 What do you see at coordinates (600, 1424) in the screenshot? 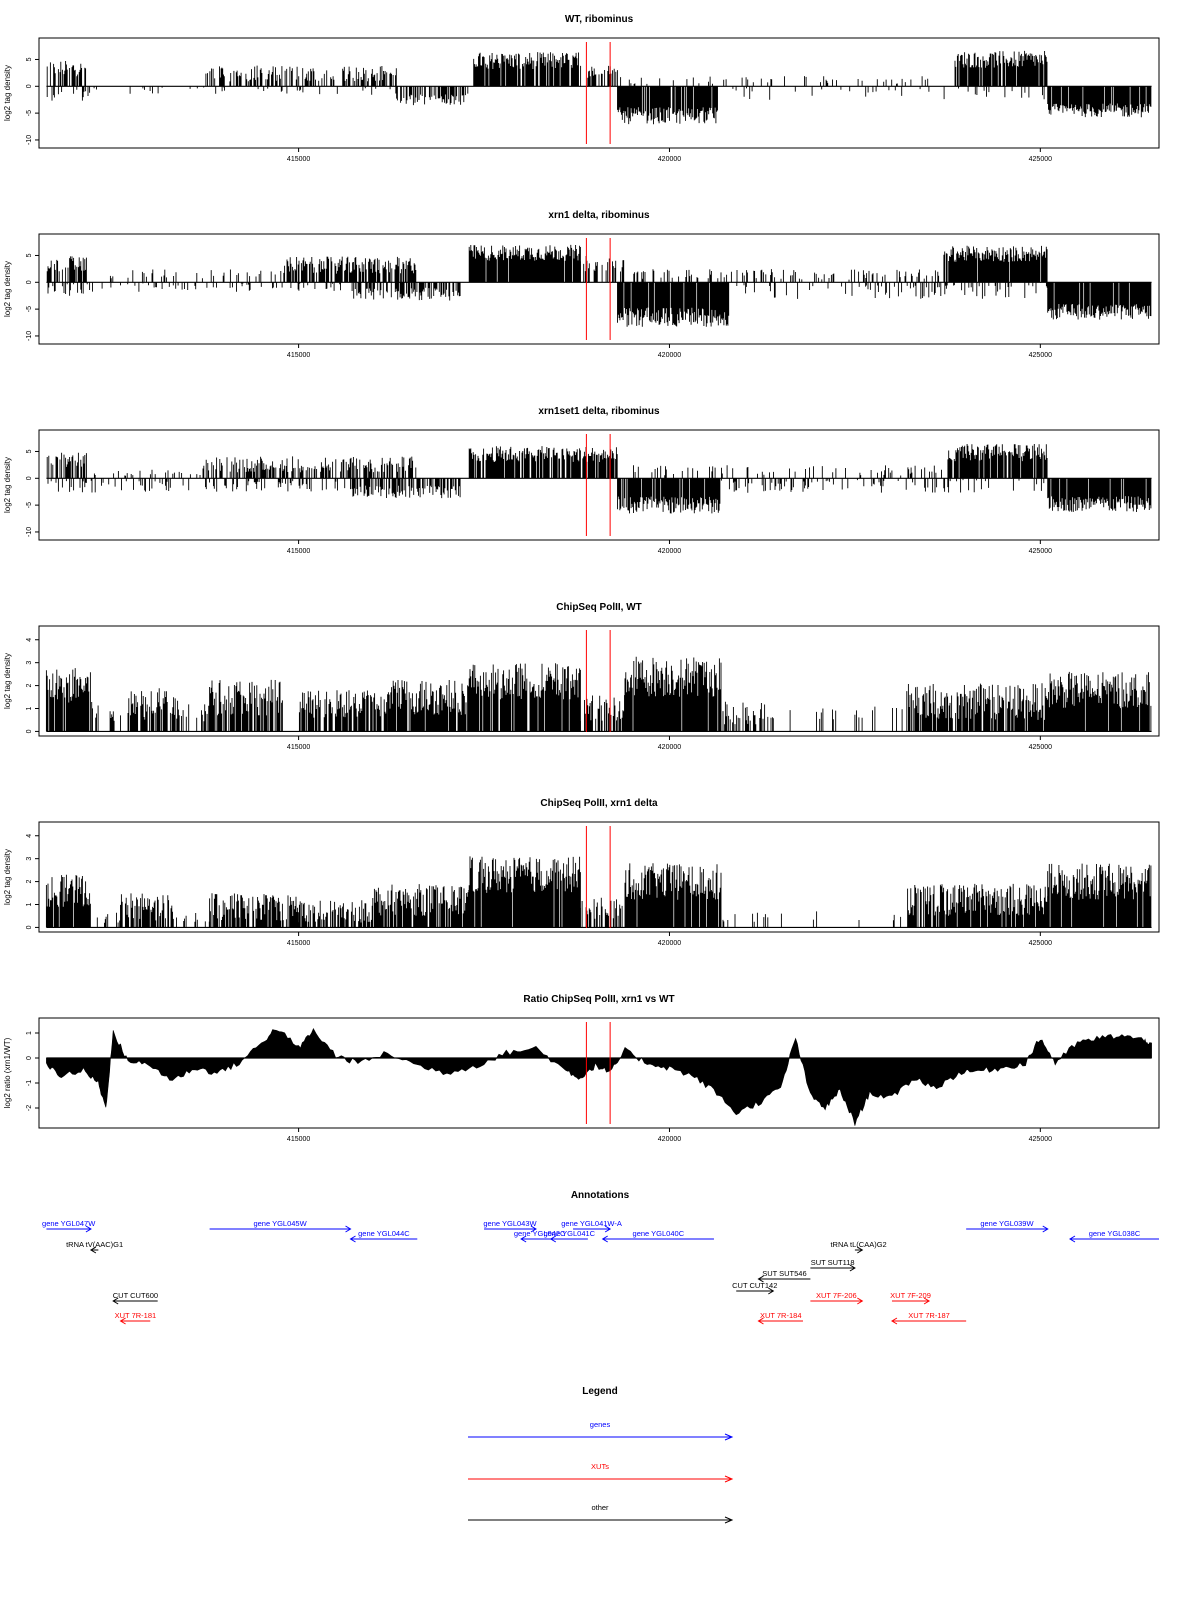
I see `legend-label: genes` at bounding box center [600, 1424].